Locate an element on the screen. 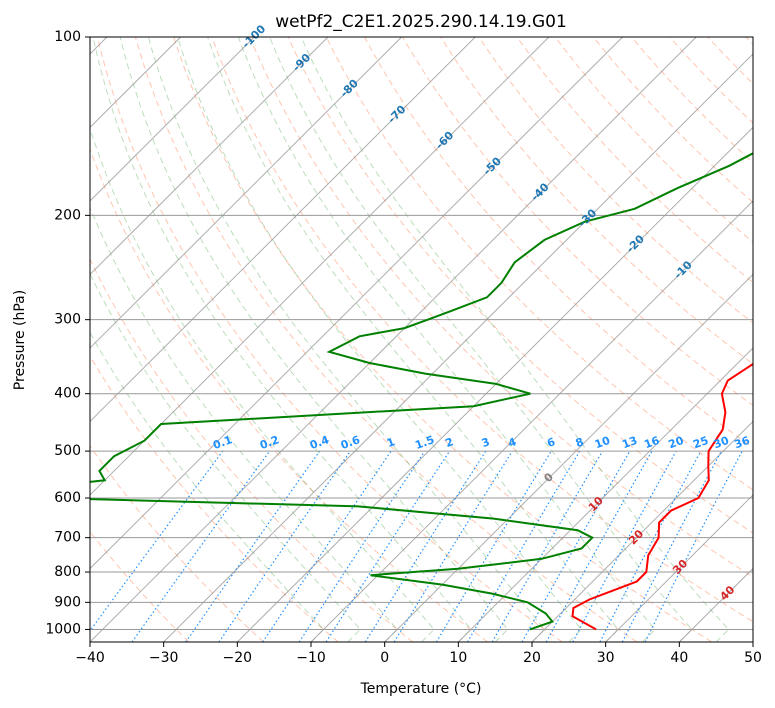 This screenshot has width=775, height=708. mixing-ratio-label: 20 is located at coordinates (676, 443).